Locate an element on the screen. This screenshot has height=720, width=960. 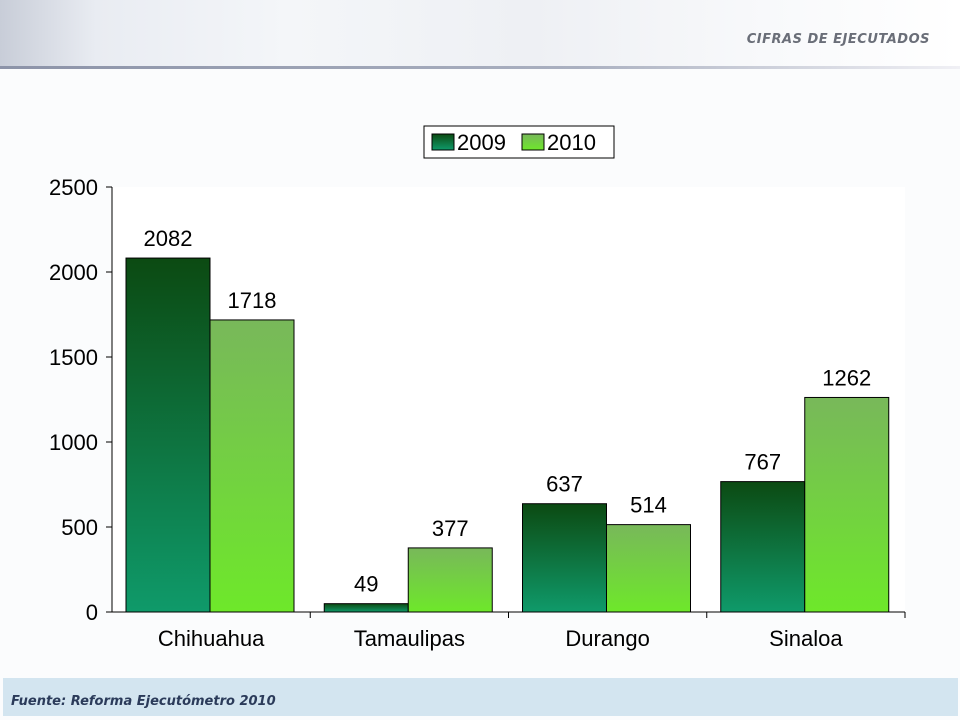
bar-2010-durango is located at coordinates (648, 568).